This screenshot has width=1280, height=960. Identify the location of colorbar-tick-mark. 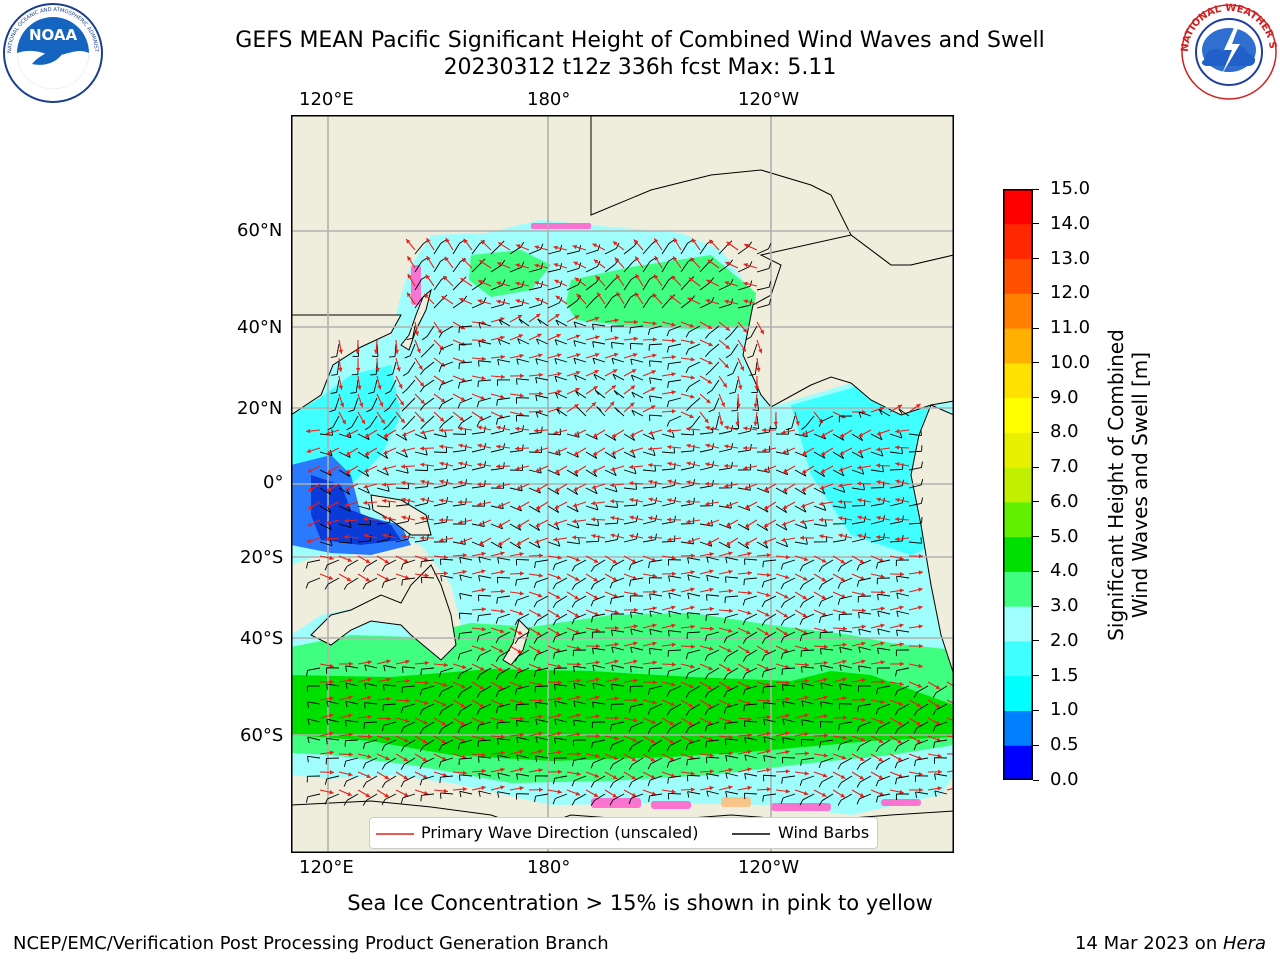
(1036, 293).